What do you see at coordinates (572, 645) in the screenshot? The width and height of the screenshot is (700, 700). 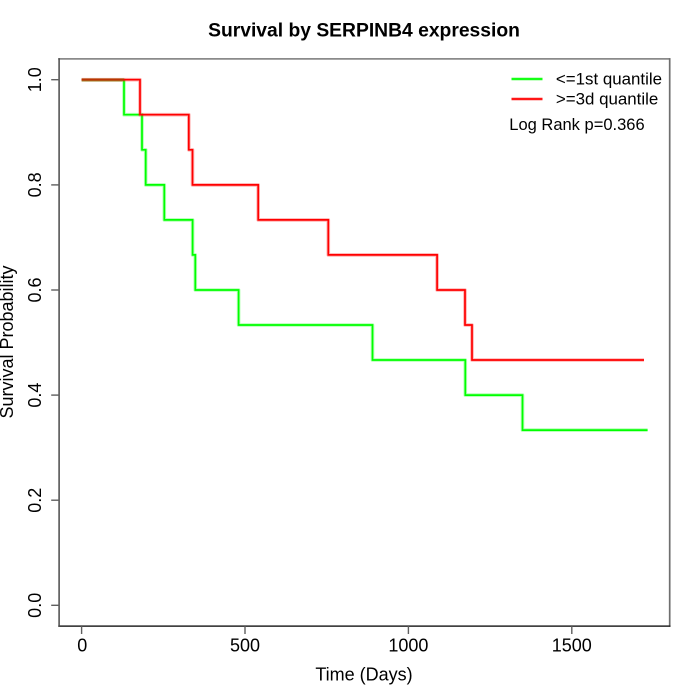 I see `svg-text: 1500` at bounding box center [572, 645].